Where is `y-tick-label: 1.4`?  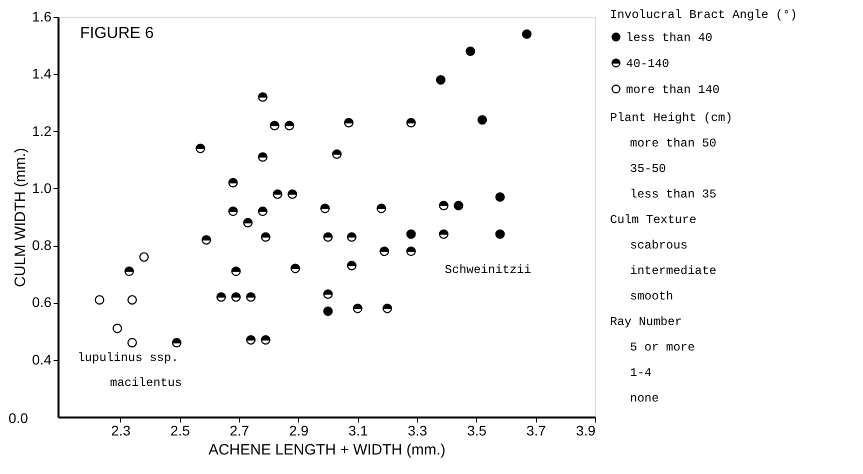 y-tick-label: 1.4 is located at coordinates (42, 74).